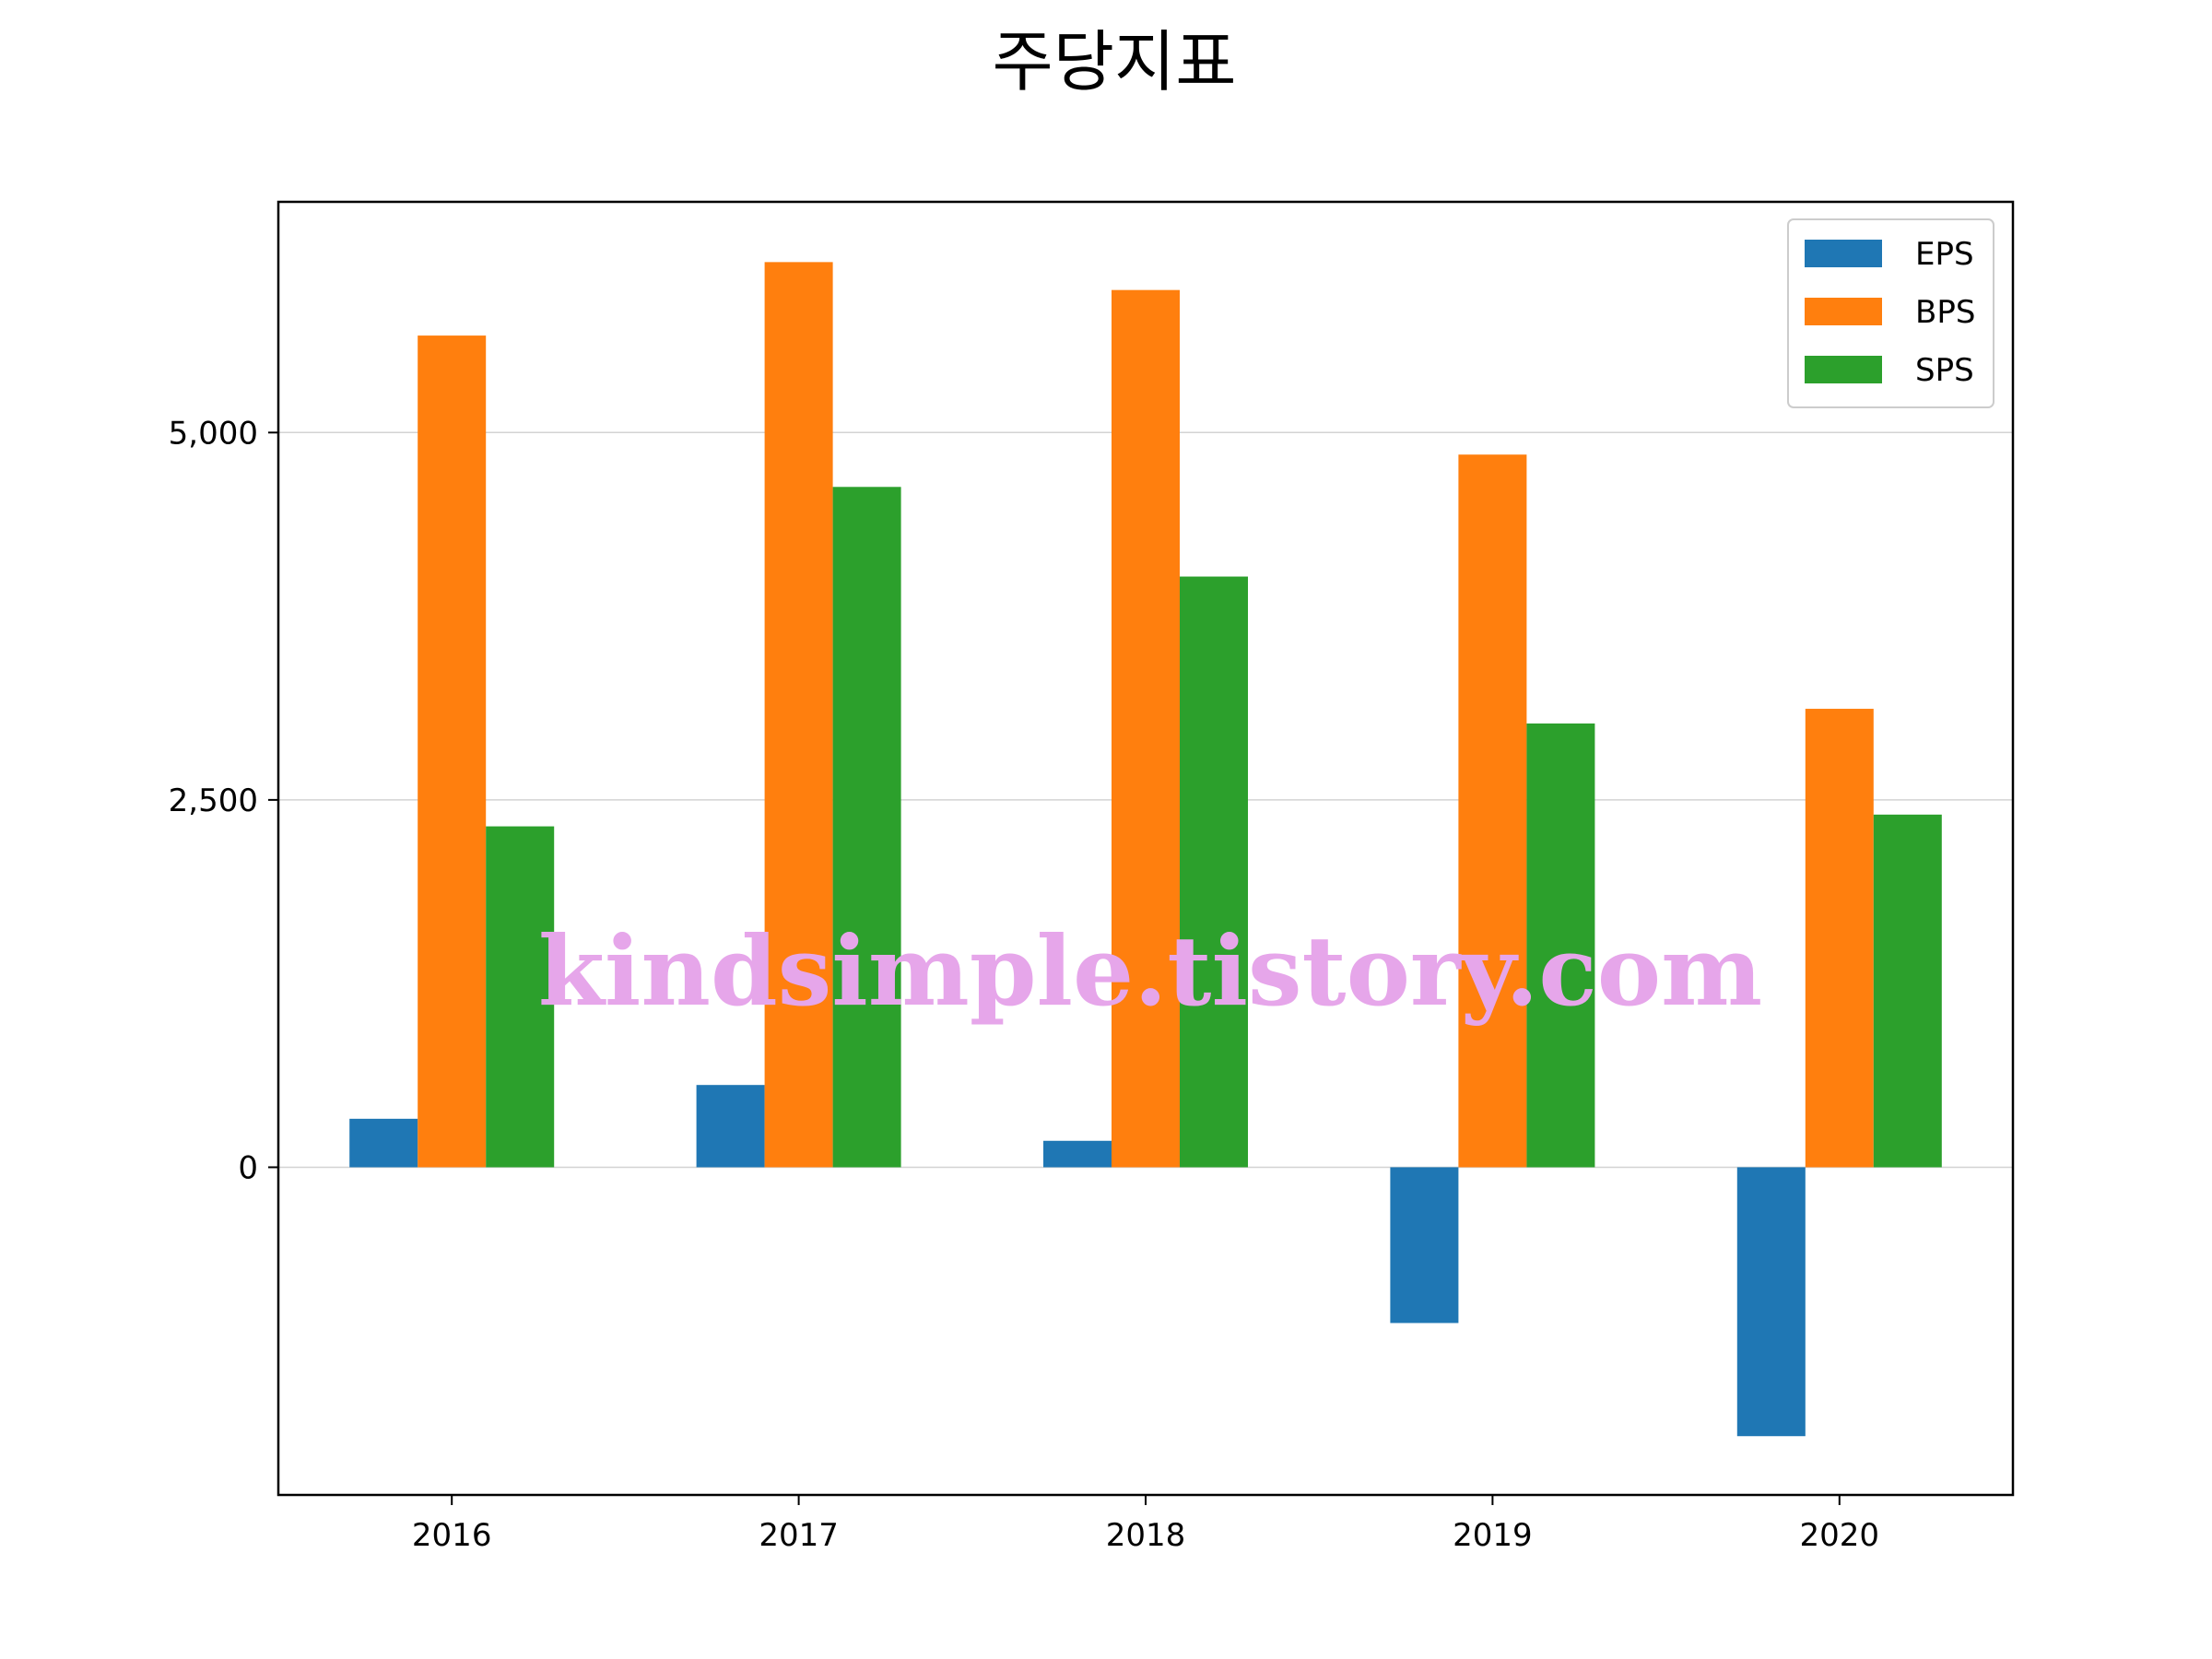  I want to click on bar-eps-2020, so click(1771, 1302).